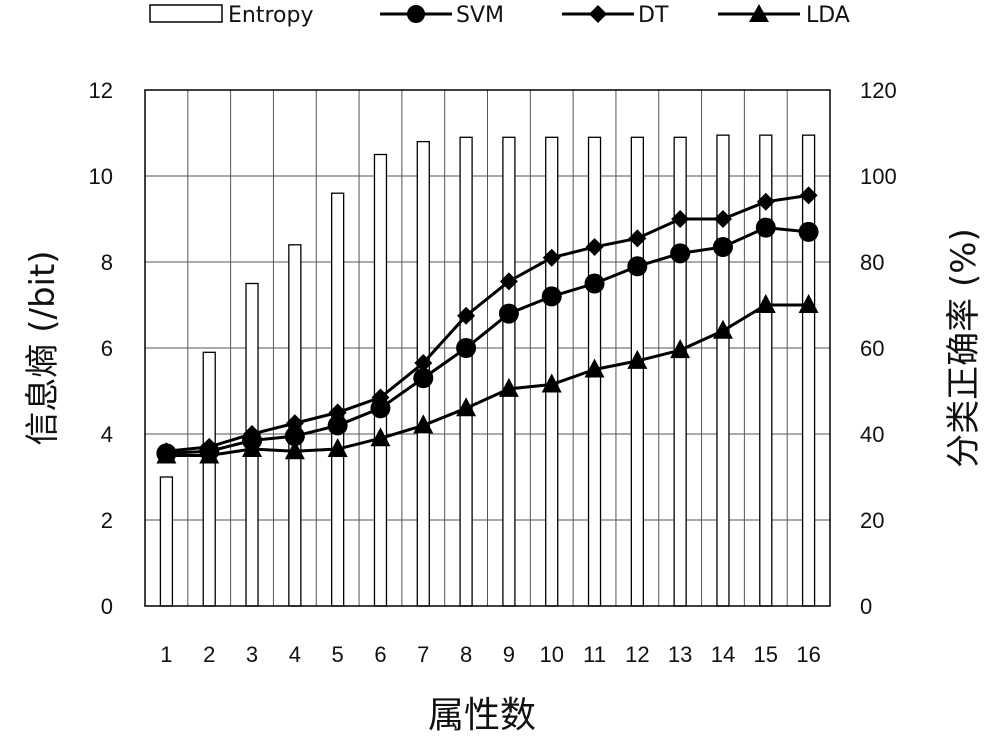  I want to click on legend-dt-marker, so click(598, 14).